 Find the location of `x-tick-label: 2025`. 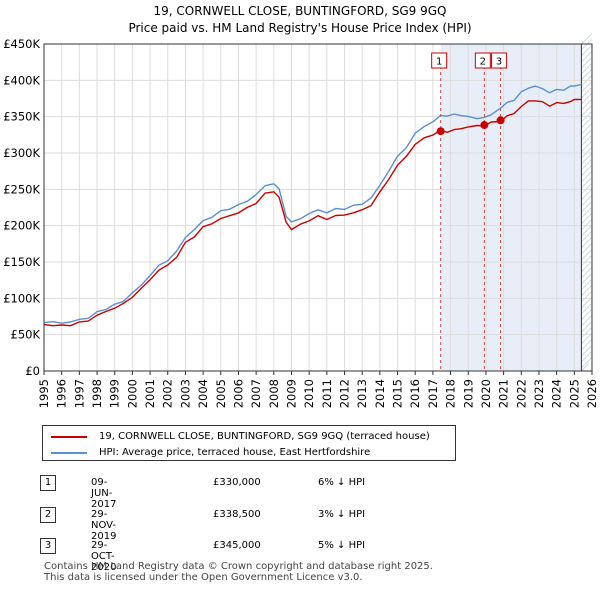

x-tick-label: 2025 is located at coordinates (574, 393).